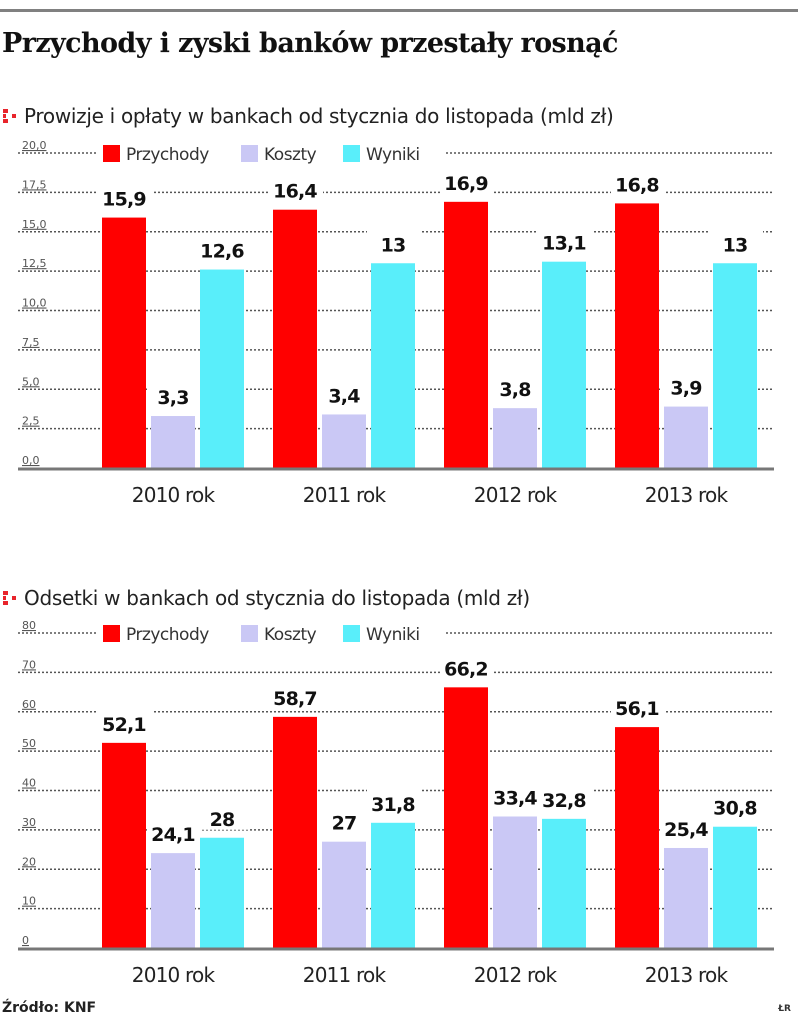  I want to click on y-tick-label: 10,0, so click(34, 303).